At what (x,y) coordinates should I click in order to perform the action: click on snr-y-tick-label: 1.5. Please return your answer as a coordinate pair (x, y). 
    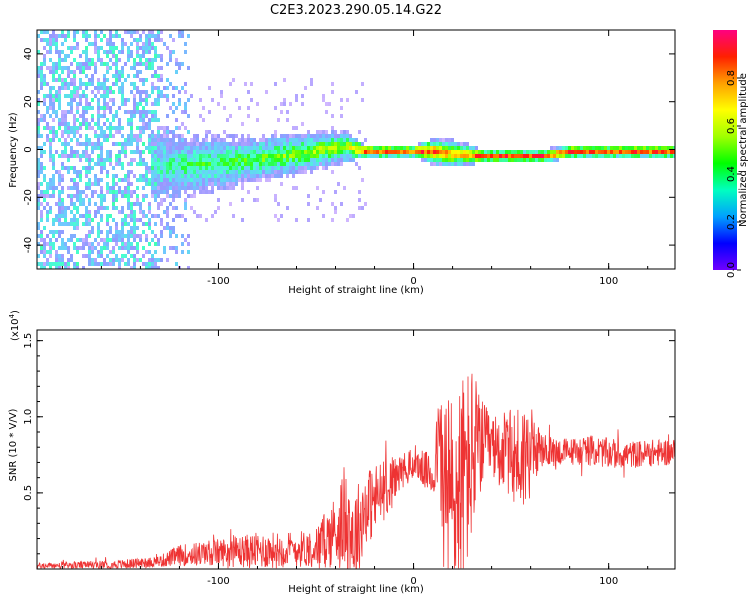
    Looking at the image, I should click on (28, 341).